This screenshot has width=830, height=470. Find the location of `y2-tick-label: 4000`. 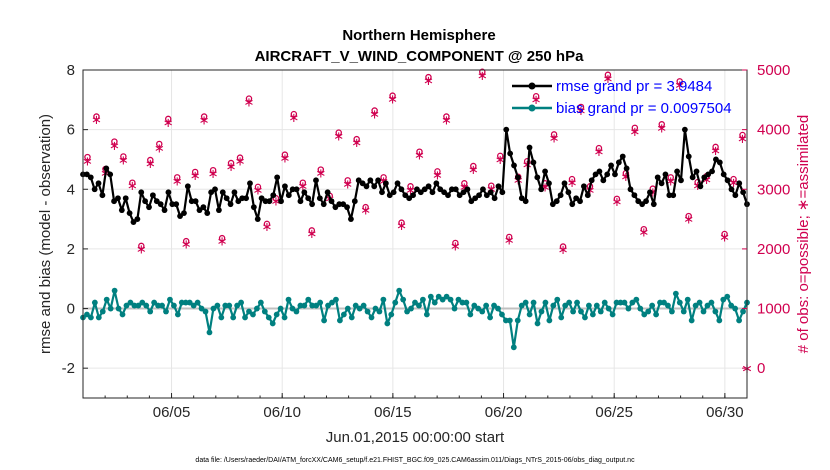

y2-tick-label: 4000 is located at coordinates (773, 130).